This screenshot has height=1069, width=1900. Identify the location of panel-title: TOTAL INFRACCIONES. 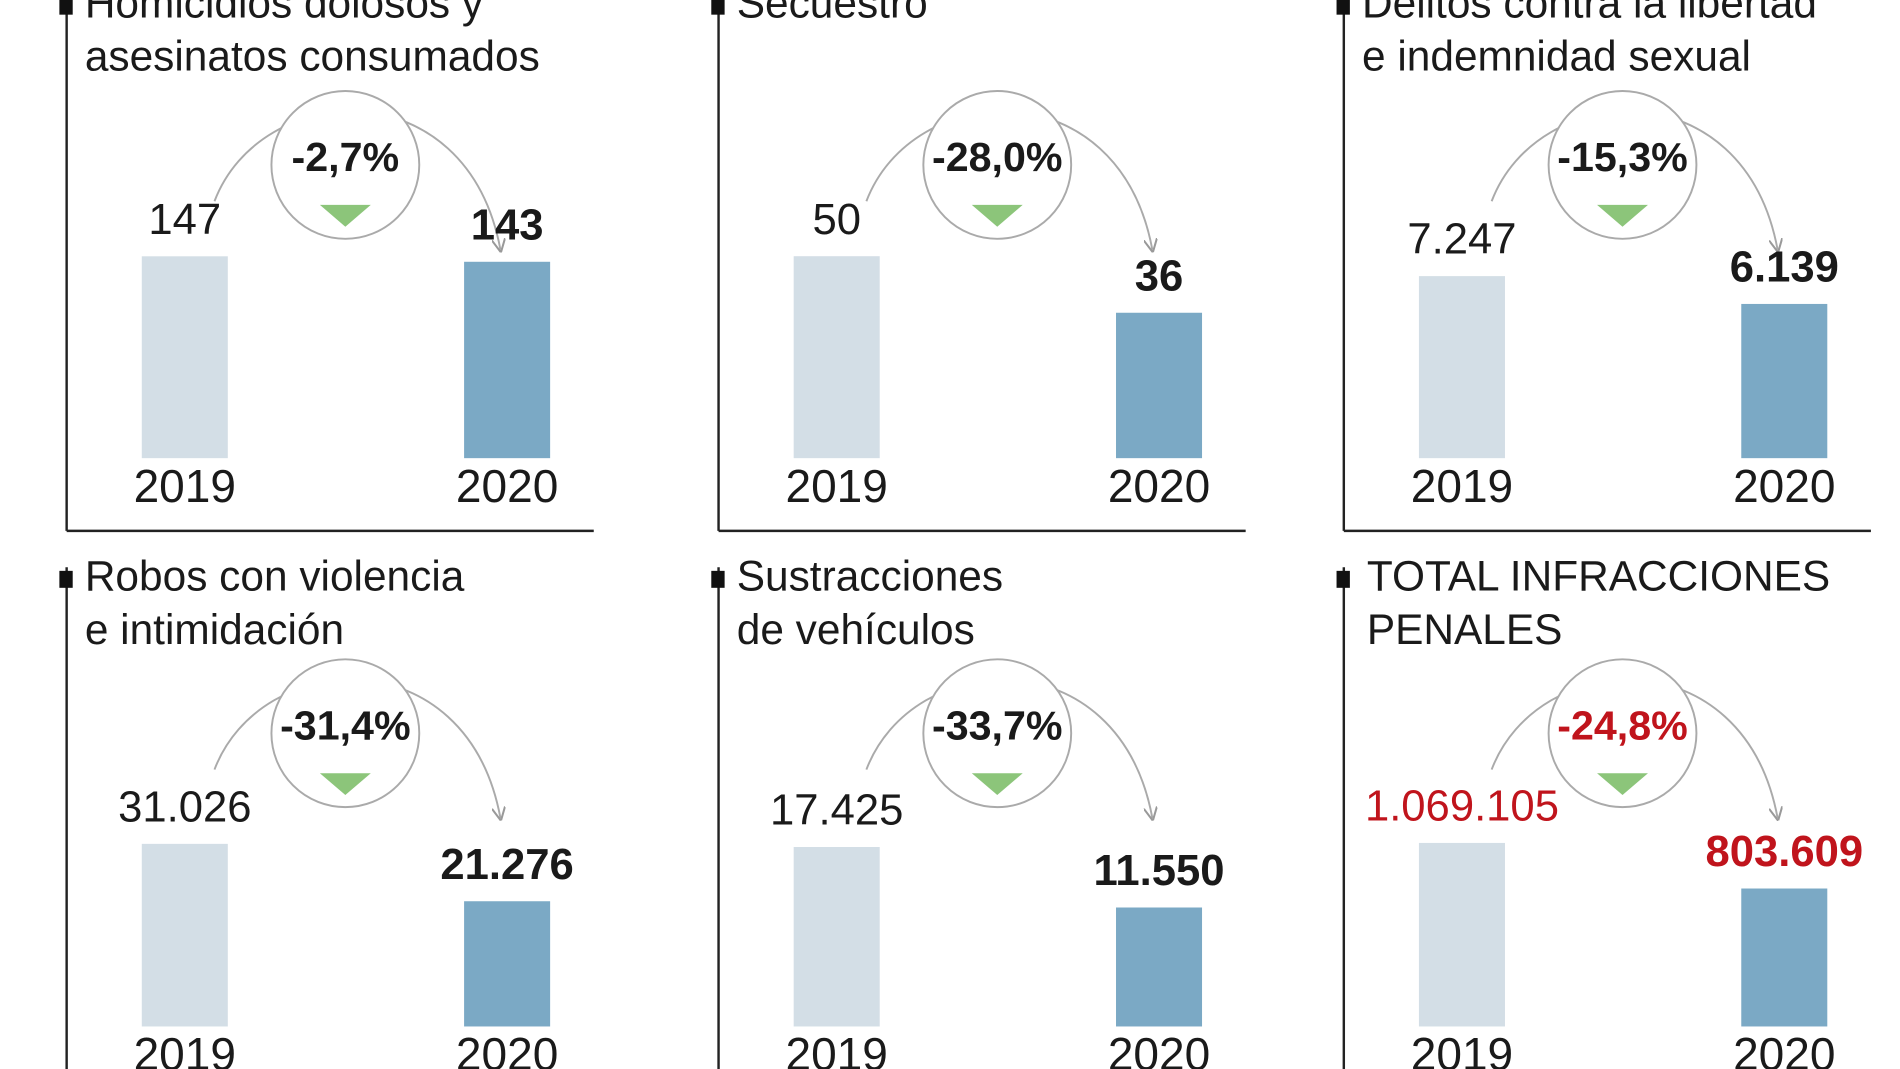
(1598, 576).